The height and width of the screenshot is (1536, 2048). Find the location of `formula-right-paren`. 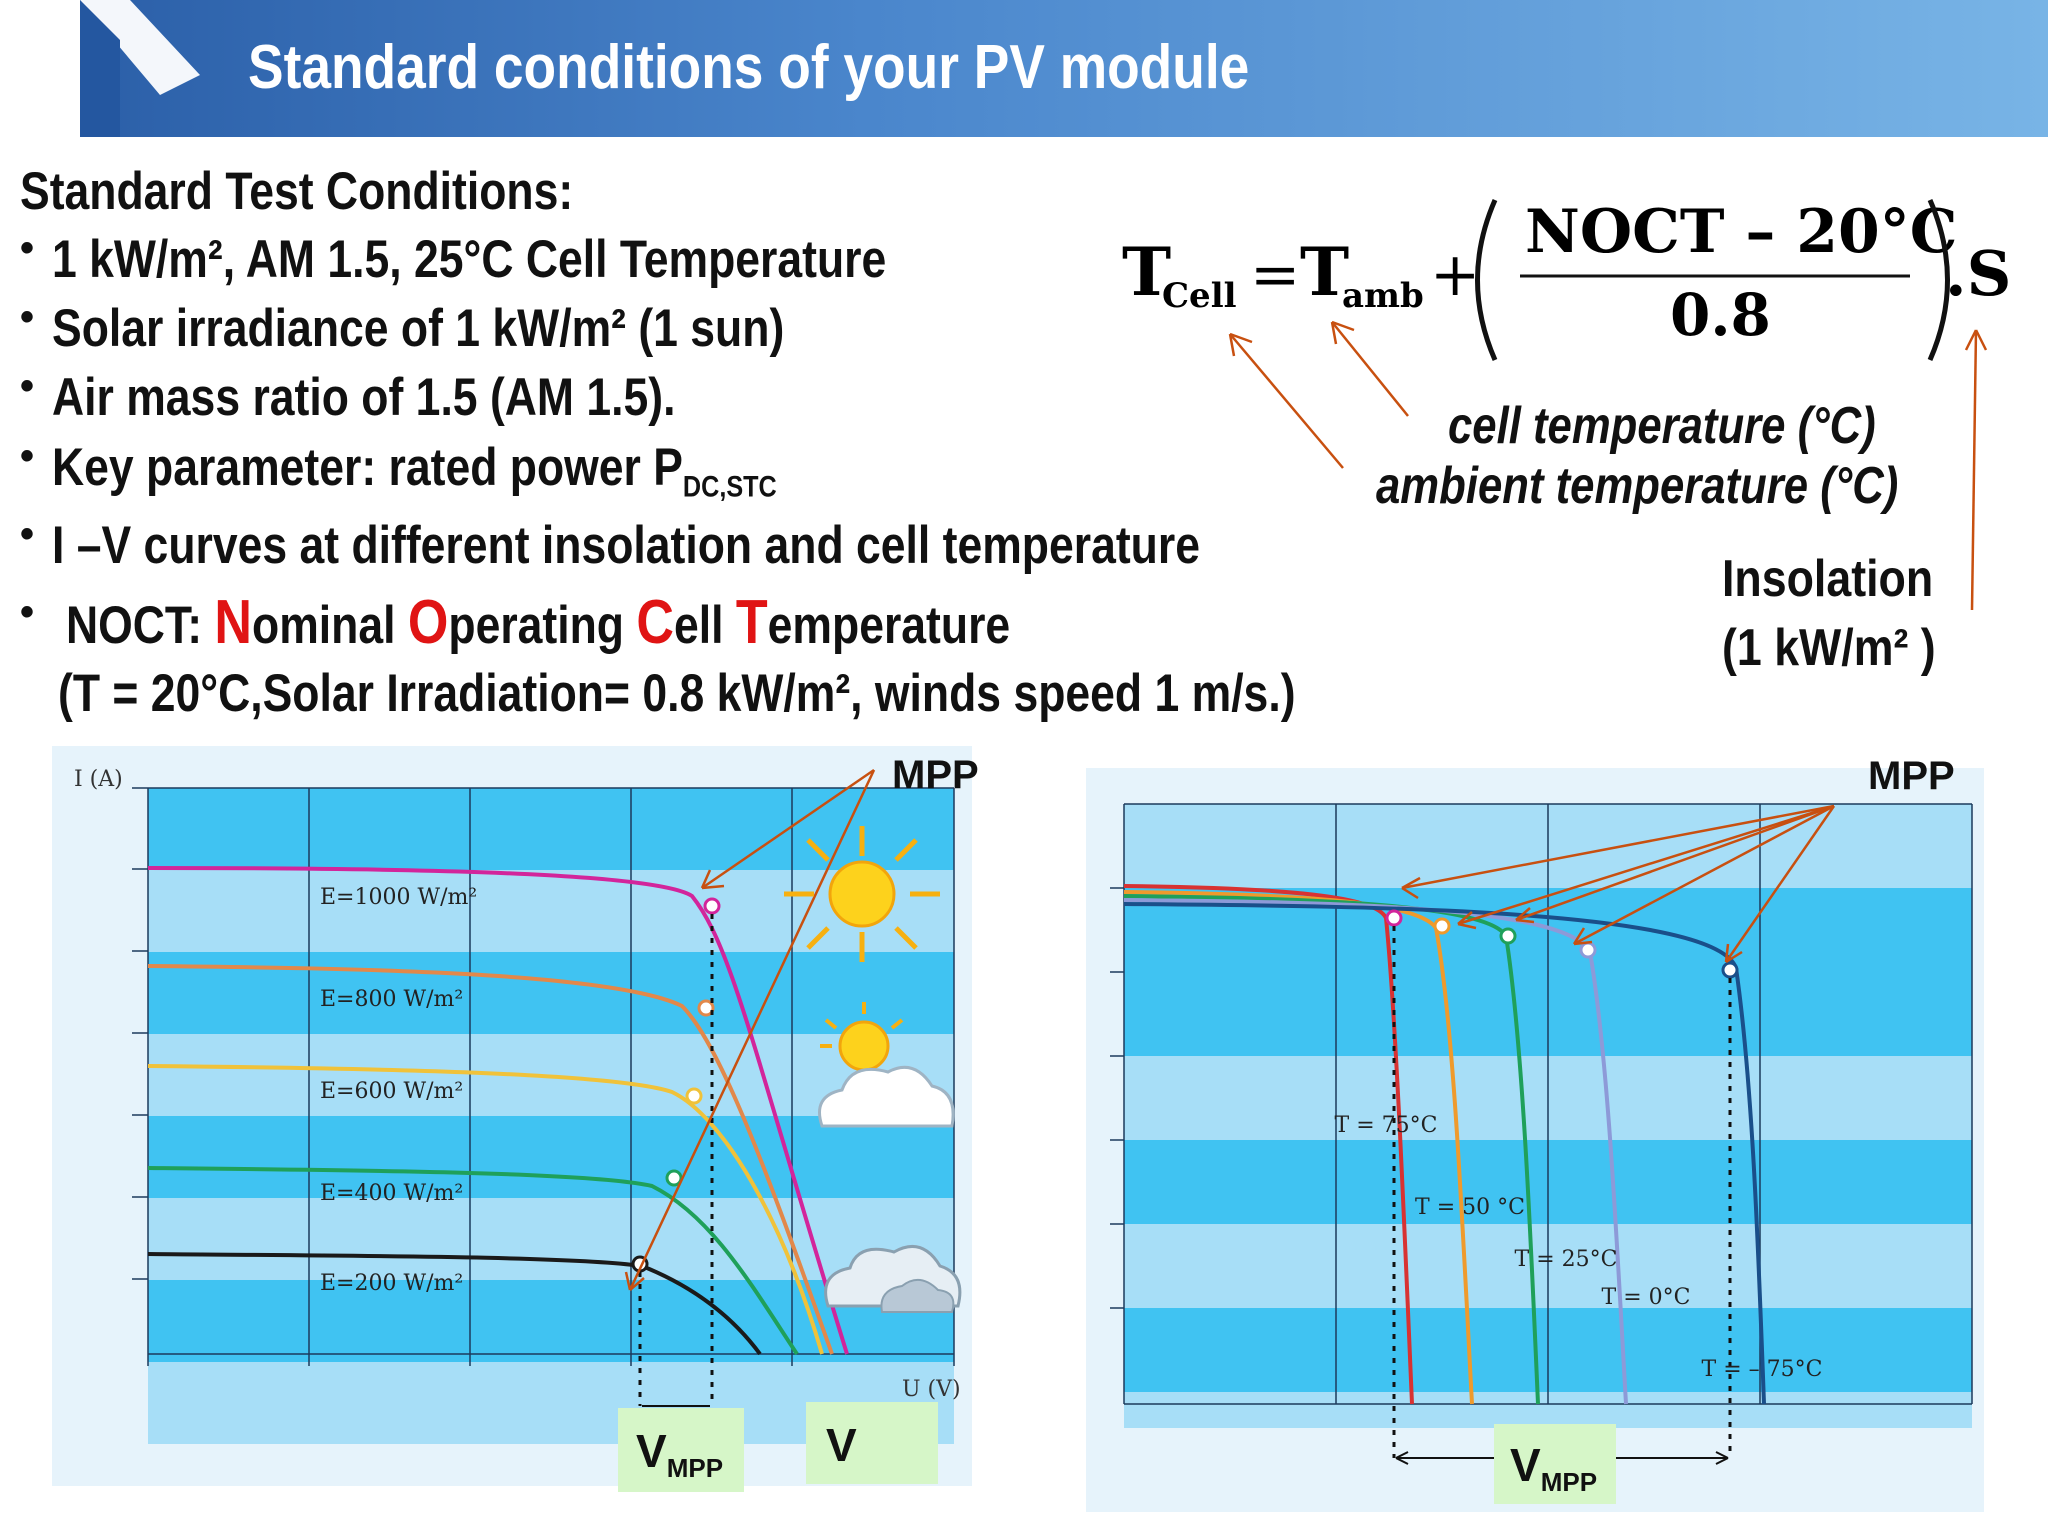

formula-right-paren is located at coordinates (1938, 280).